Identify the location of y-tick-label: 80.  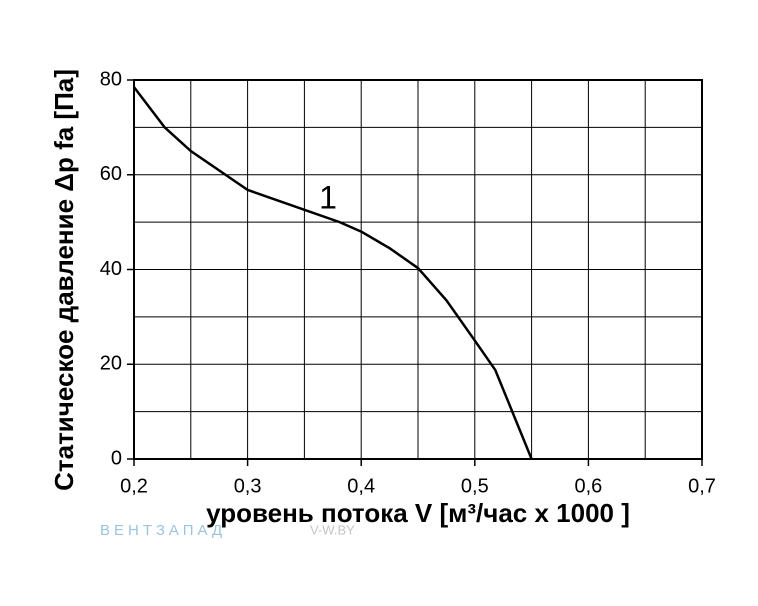
(111, 79).